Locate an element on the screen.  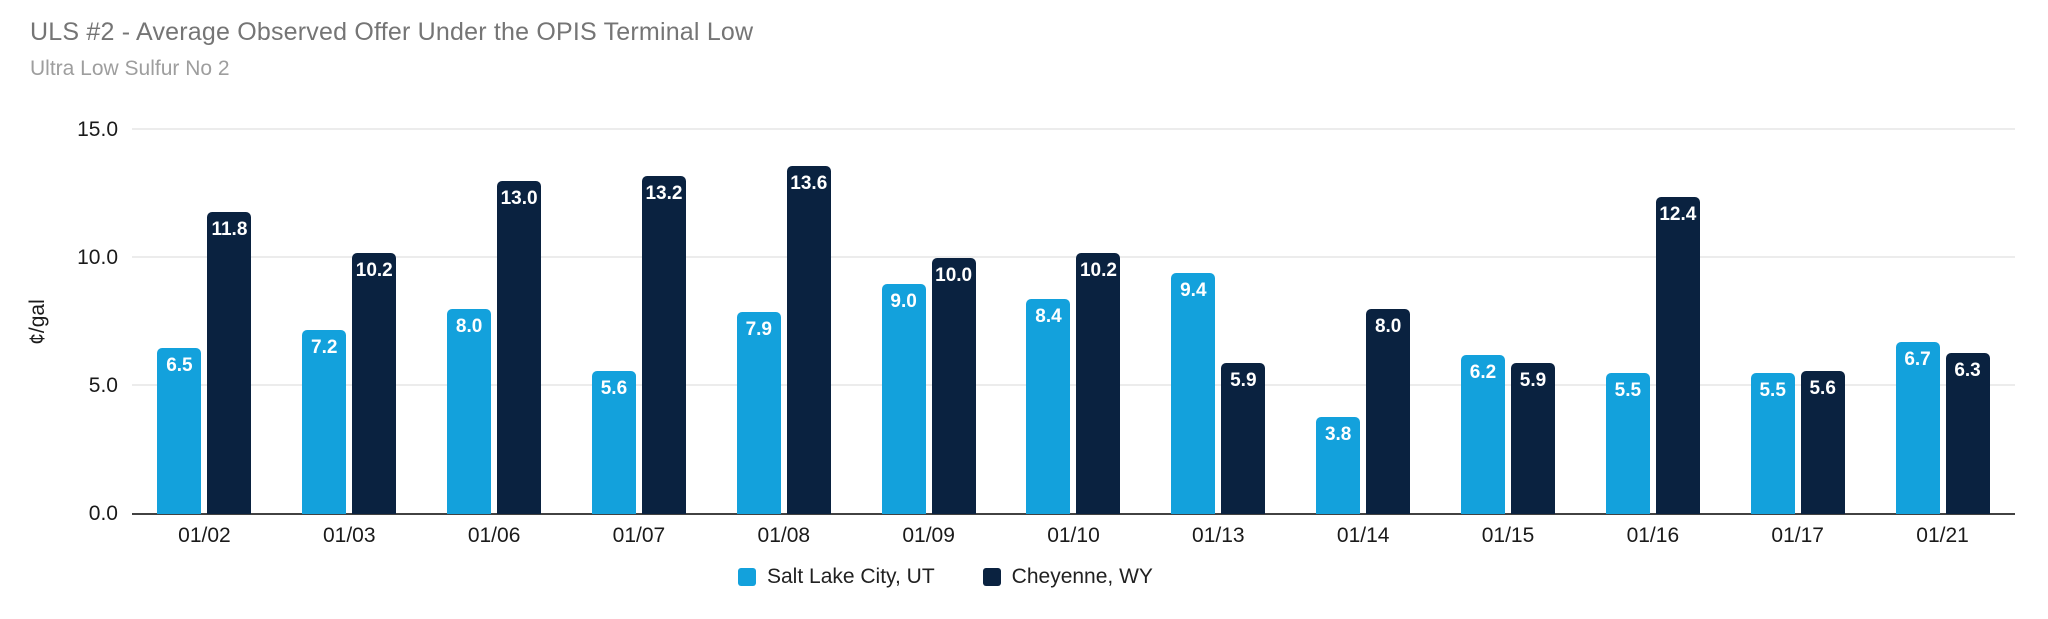
bar-value-label: 6.2 is located at coordinates (1483, 373).